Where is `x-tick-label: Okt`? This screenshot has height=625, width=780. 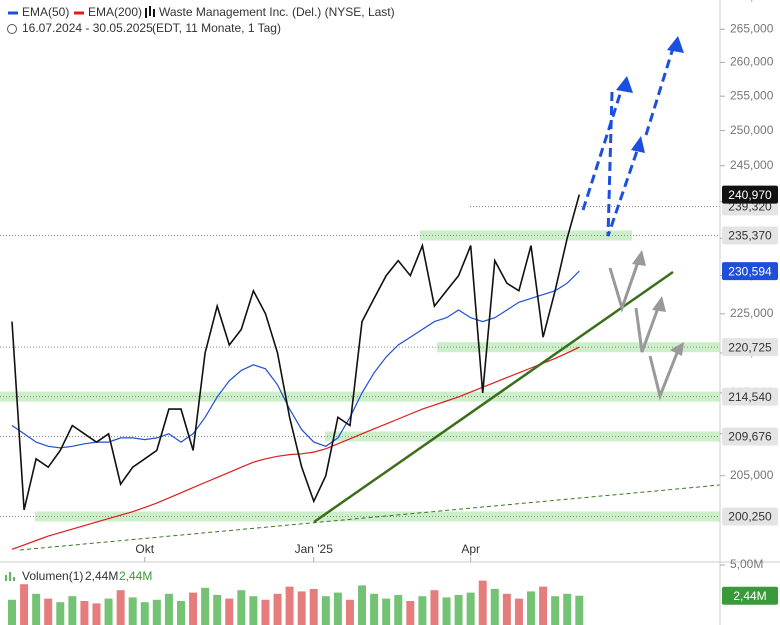 x-tick-label: Okt is located at coordinates (144, 549).